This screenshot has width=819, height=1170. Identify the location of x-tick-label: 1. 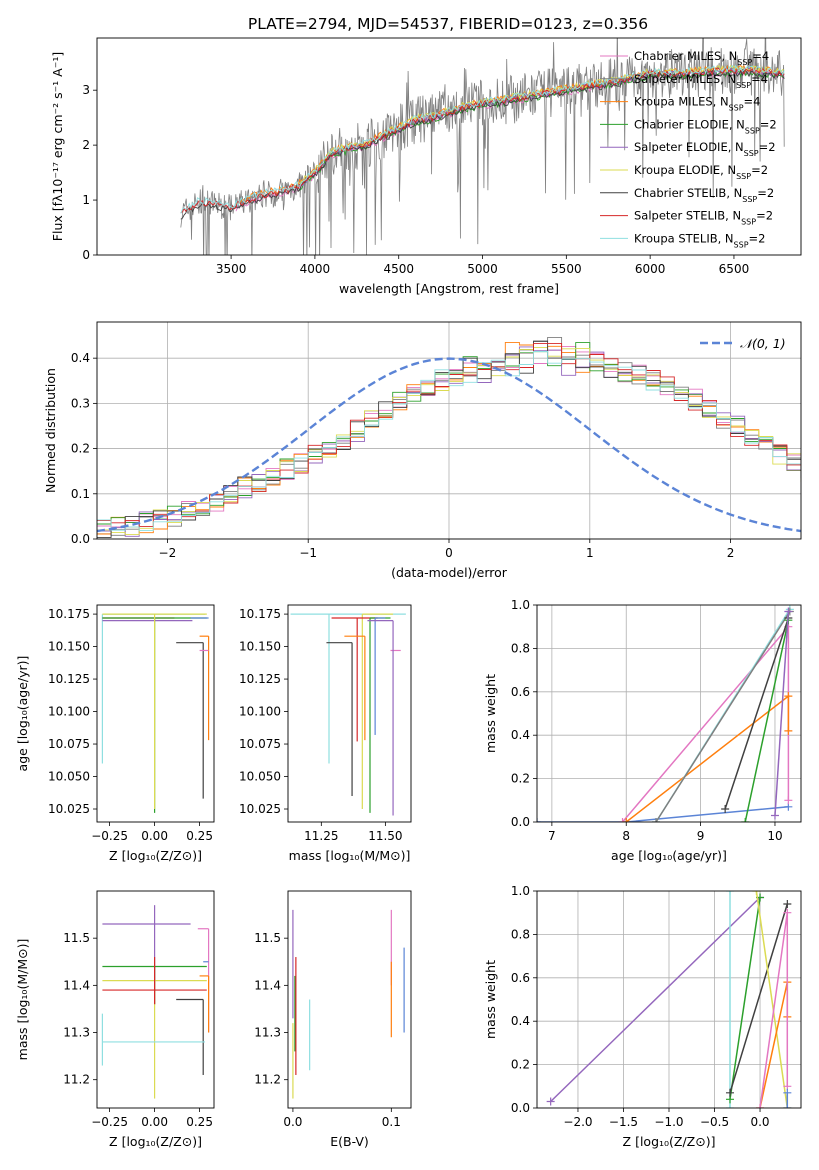
(590, 553).